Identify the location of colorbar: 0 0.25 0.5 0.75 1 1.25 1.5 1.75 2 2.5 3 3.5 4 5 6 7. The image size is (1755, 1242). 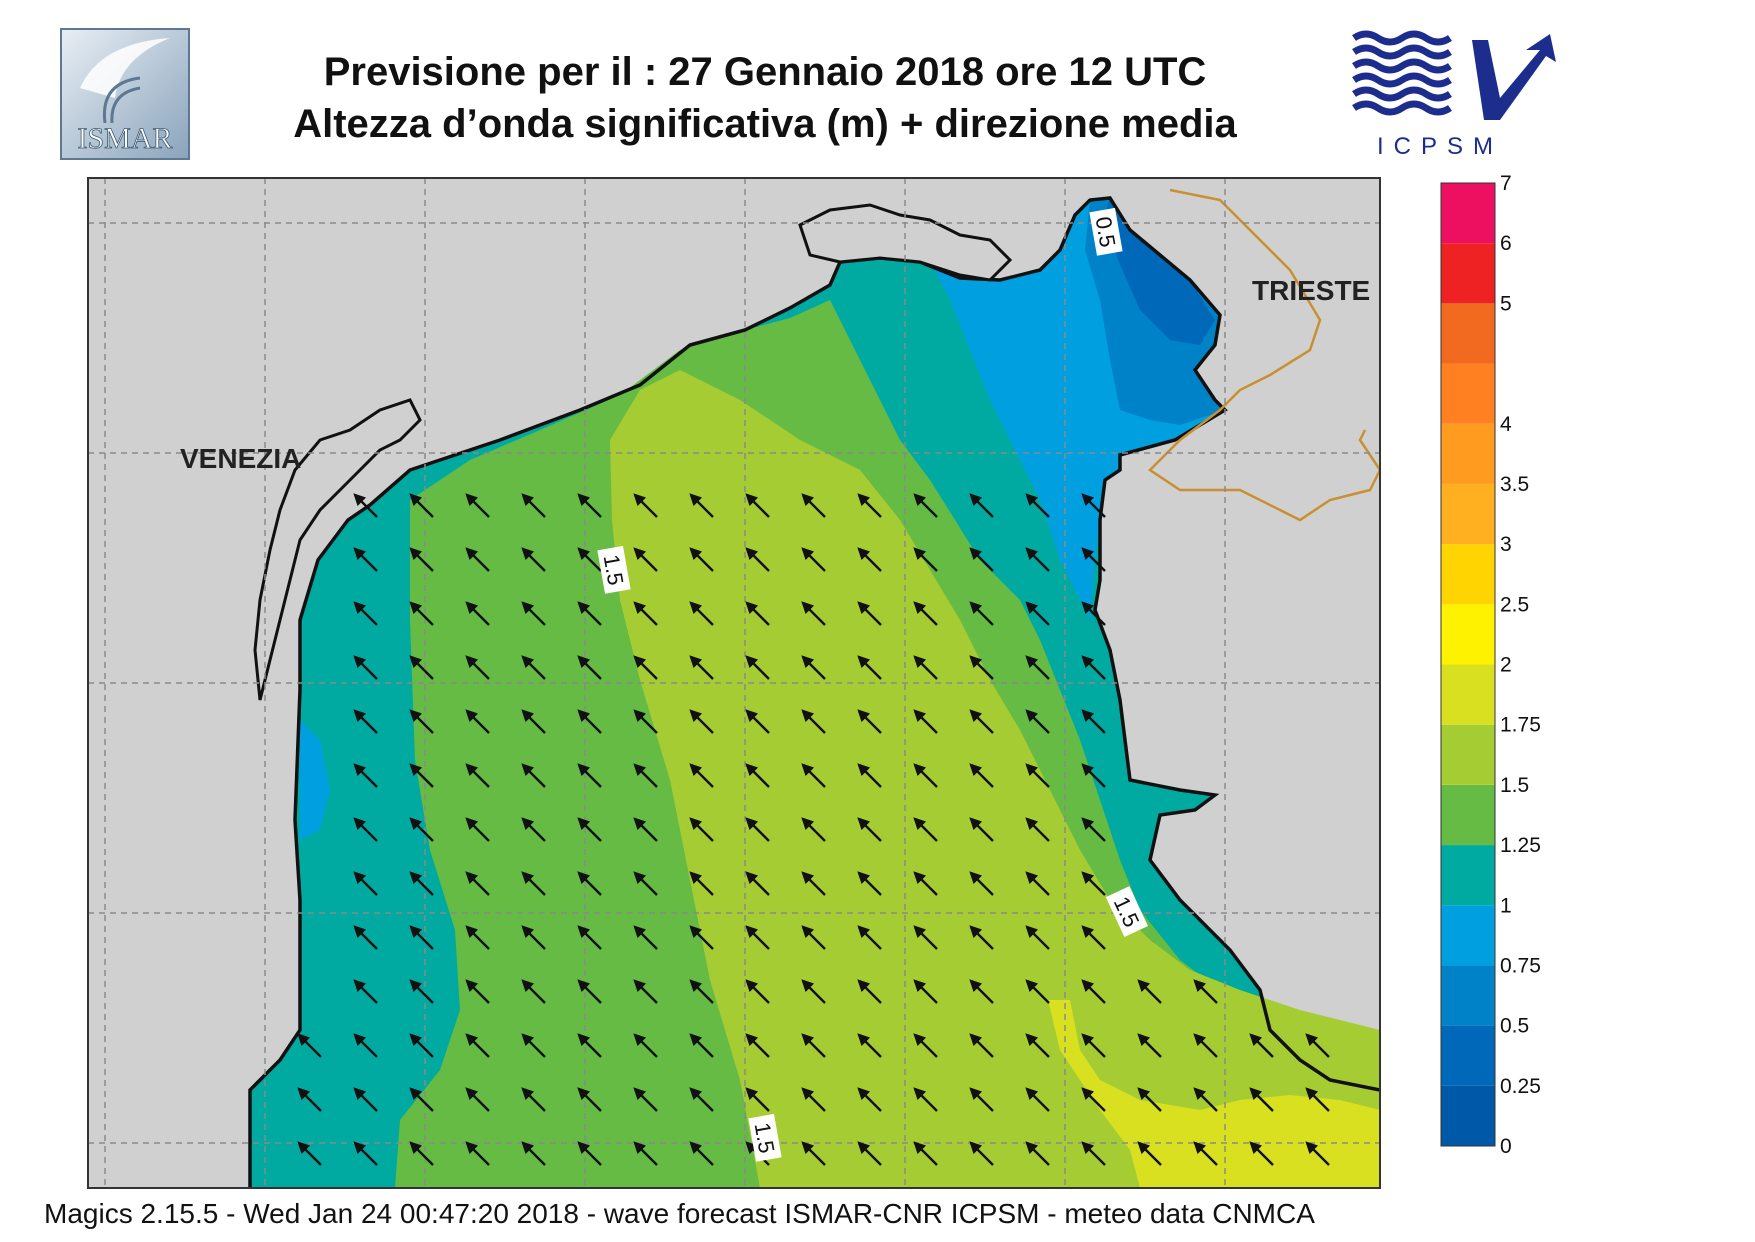
(1490, 665).